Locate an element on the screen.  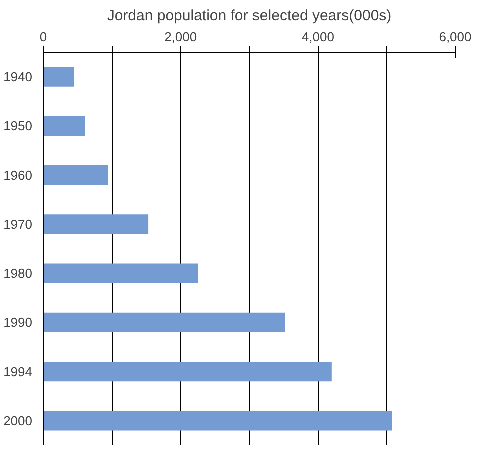
y-tick-label: 1980 is located at coordinates (18, 274).